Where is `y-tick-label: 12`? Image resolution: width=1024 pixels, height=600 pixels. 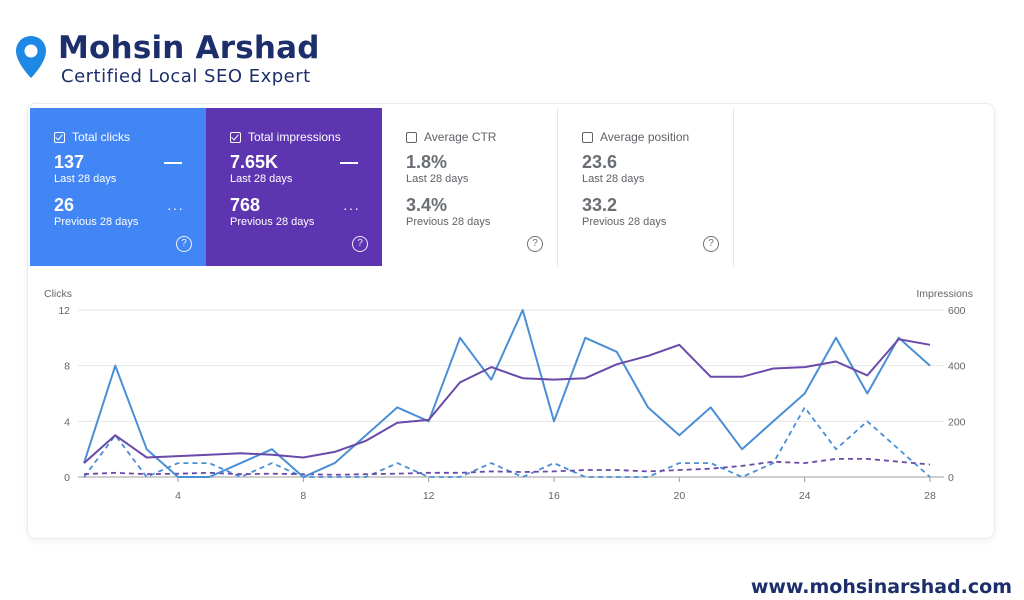 y-tick-label: 12 is located at coordinates (64, 311).